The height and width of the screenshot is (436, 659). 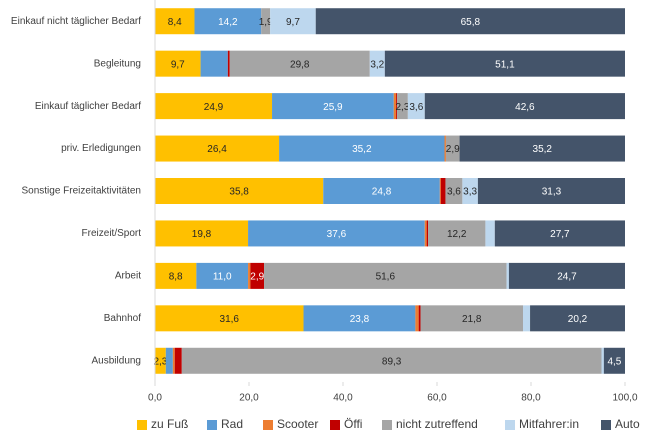 I want to click on value-label: 24,9, so click(x=214, y=107).